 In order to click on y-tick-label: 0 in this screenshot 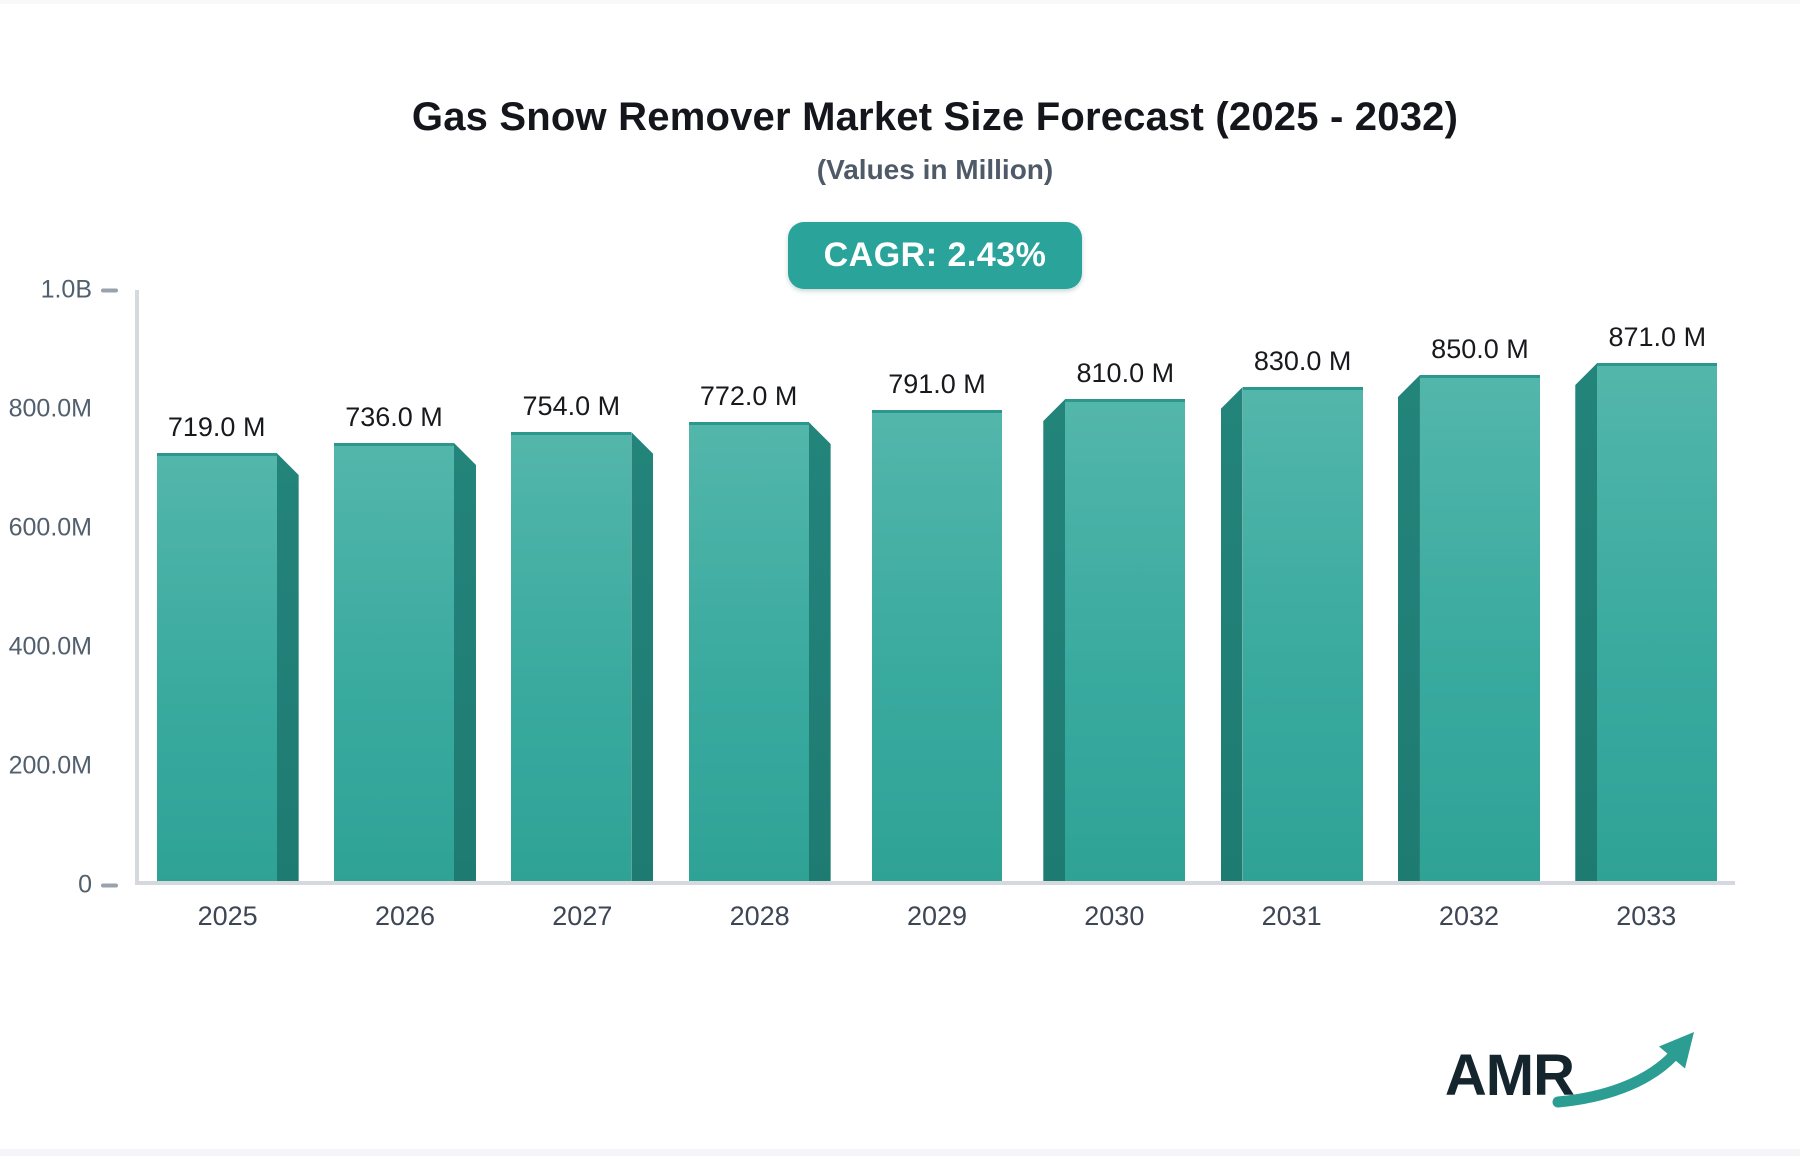, I will do `click(85, 884)`.